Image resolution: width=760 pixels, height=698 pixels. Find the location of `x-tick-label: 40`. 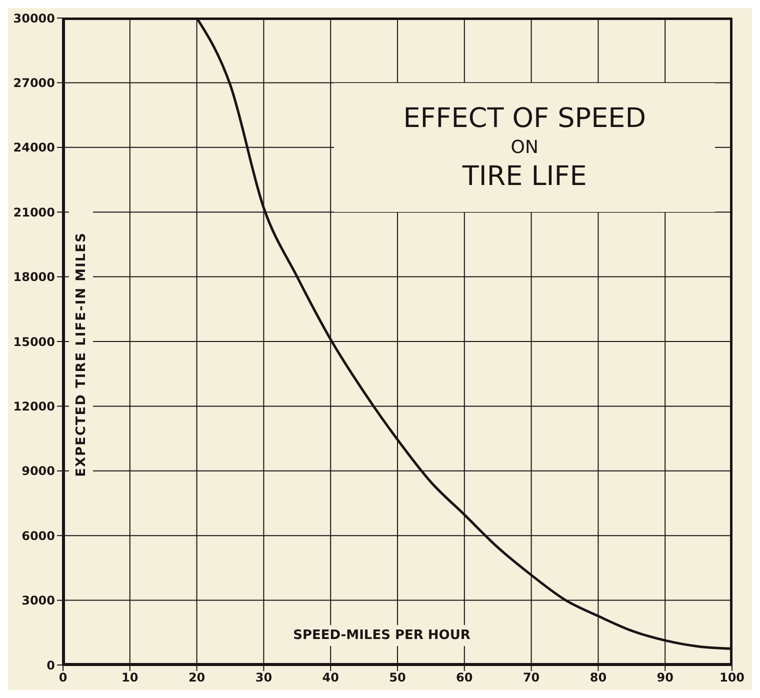

x-tick-label: 40 is located at coordinates (330, 677).